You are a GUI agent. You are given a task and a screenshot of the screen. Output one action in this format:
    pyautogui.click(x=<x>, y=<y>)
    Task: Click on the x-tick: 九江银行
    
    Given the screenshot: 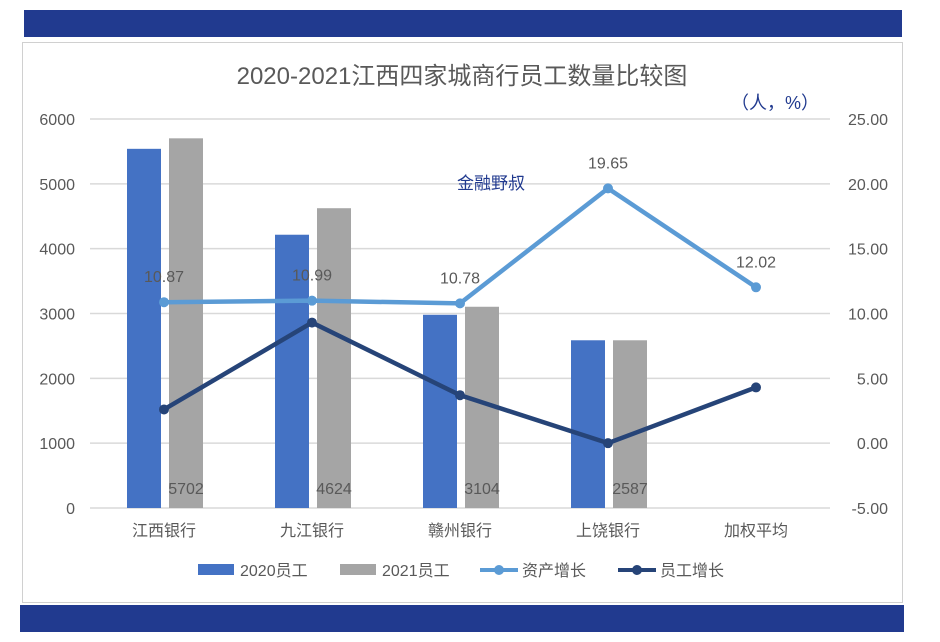 What is the action you would take?
    pyautogui.click(x=312, y=531)
    